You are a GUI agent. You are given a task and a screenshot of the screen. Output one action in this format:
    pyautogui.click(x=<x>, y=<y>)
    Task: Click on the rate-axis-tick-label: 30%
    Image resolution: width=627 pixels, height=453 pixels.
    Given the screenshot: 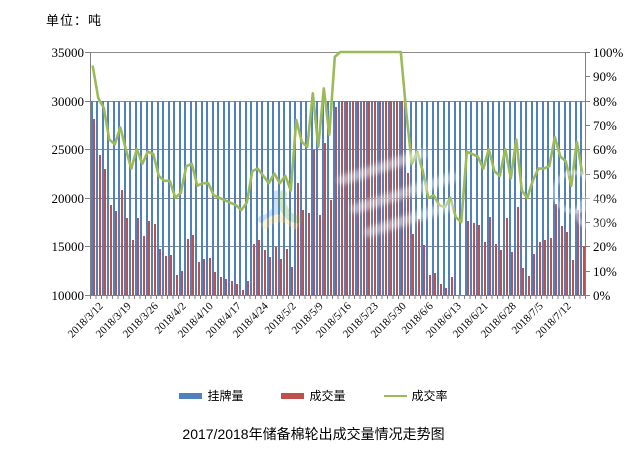 What is the action you would take?
    pyautogui.click(x=605, y=223)
    